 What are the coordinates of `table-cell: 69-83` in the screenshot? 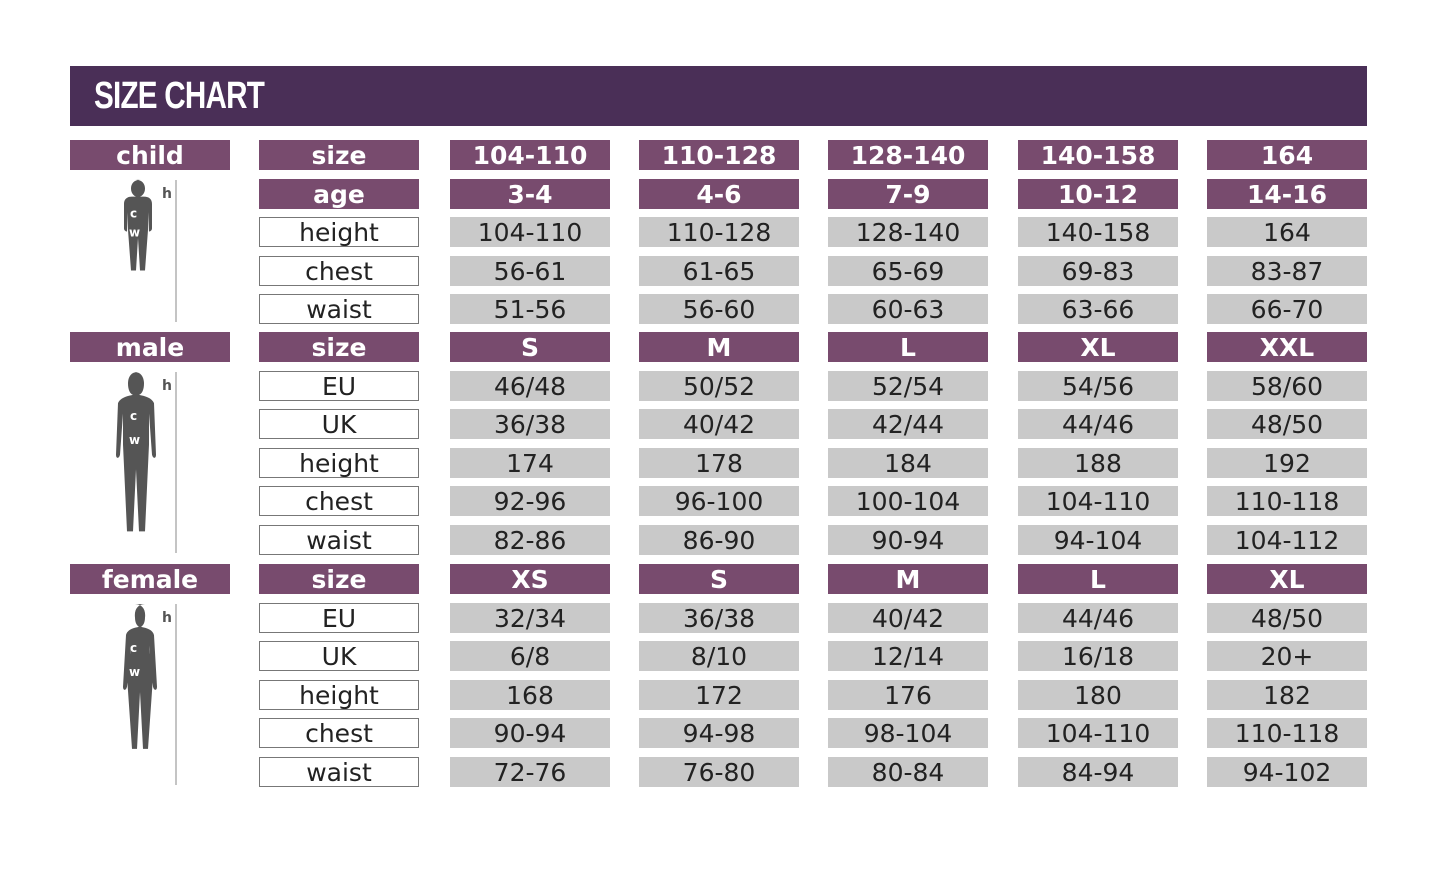 It's located at (1098, 271).